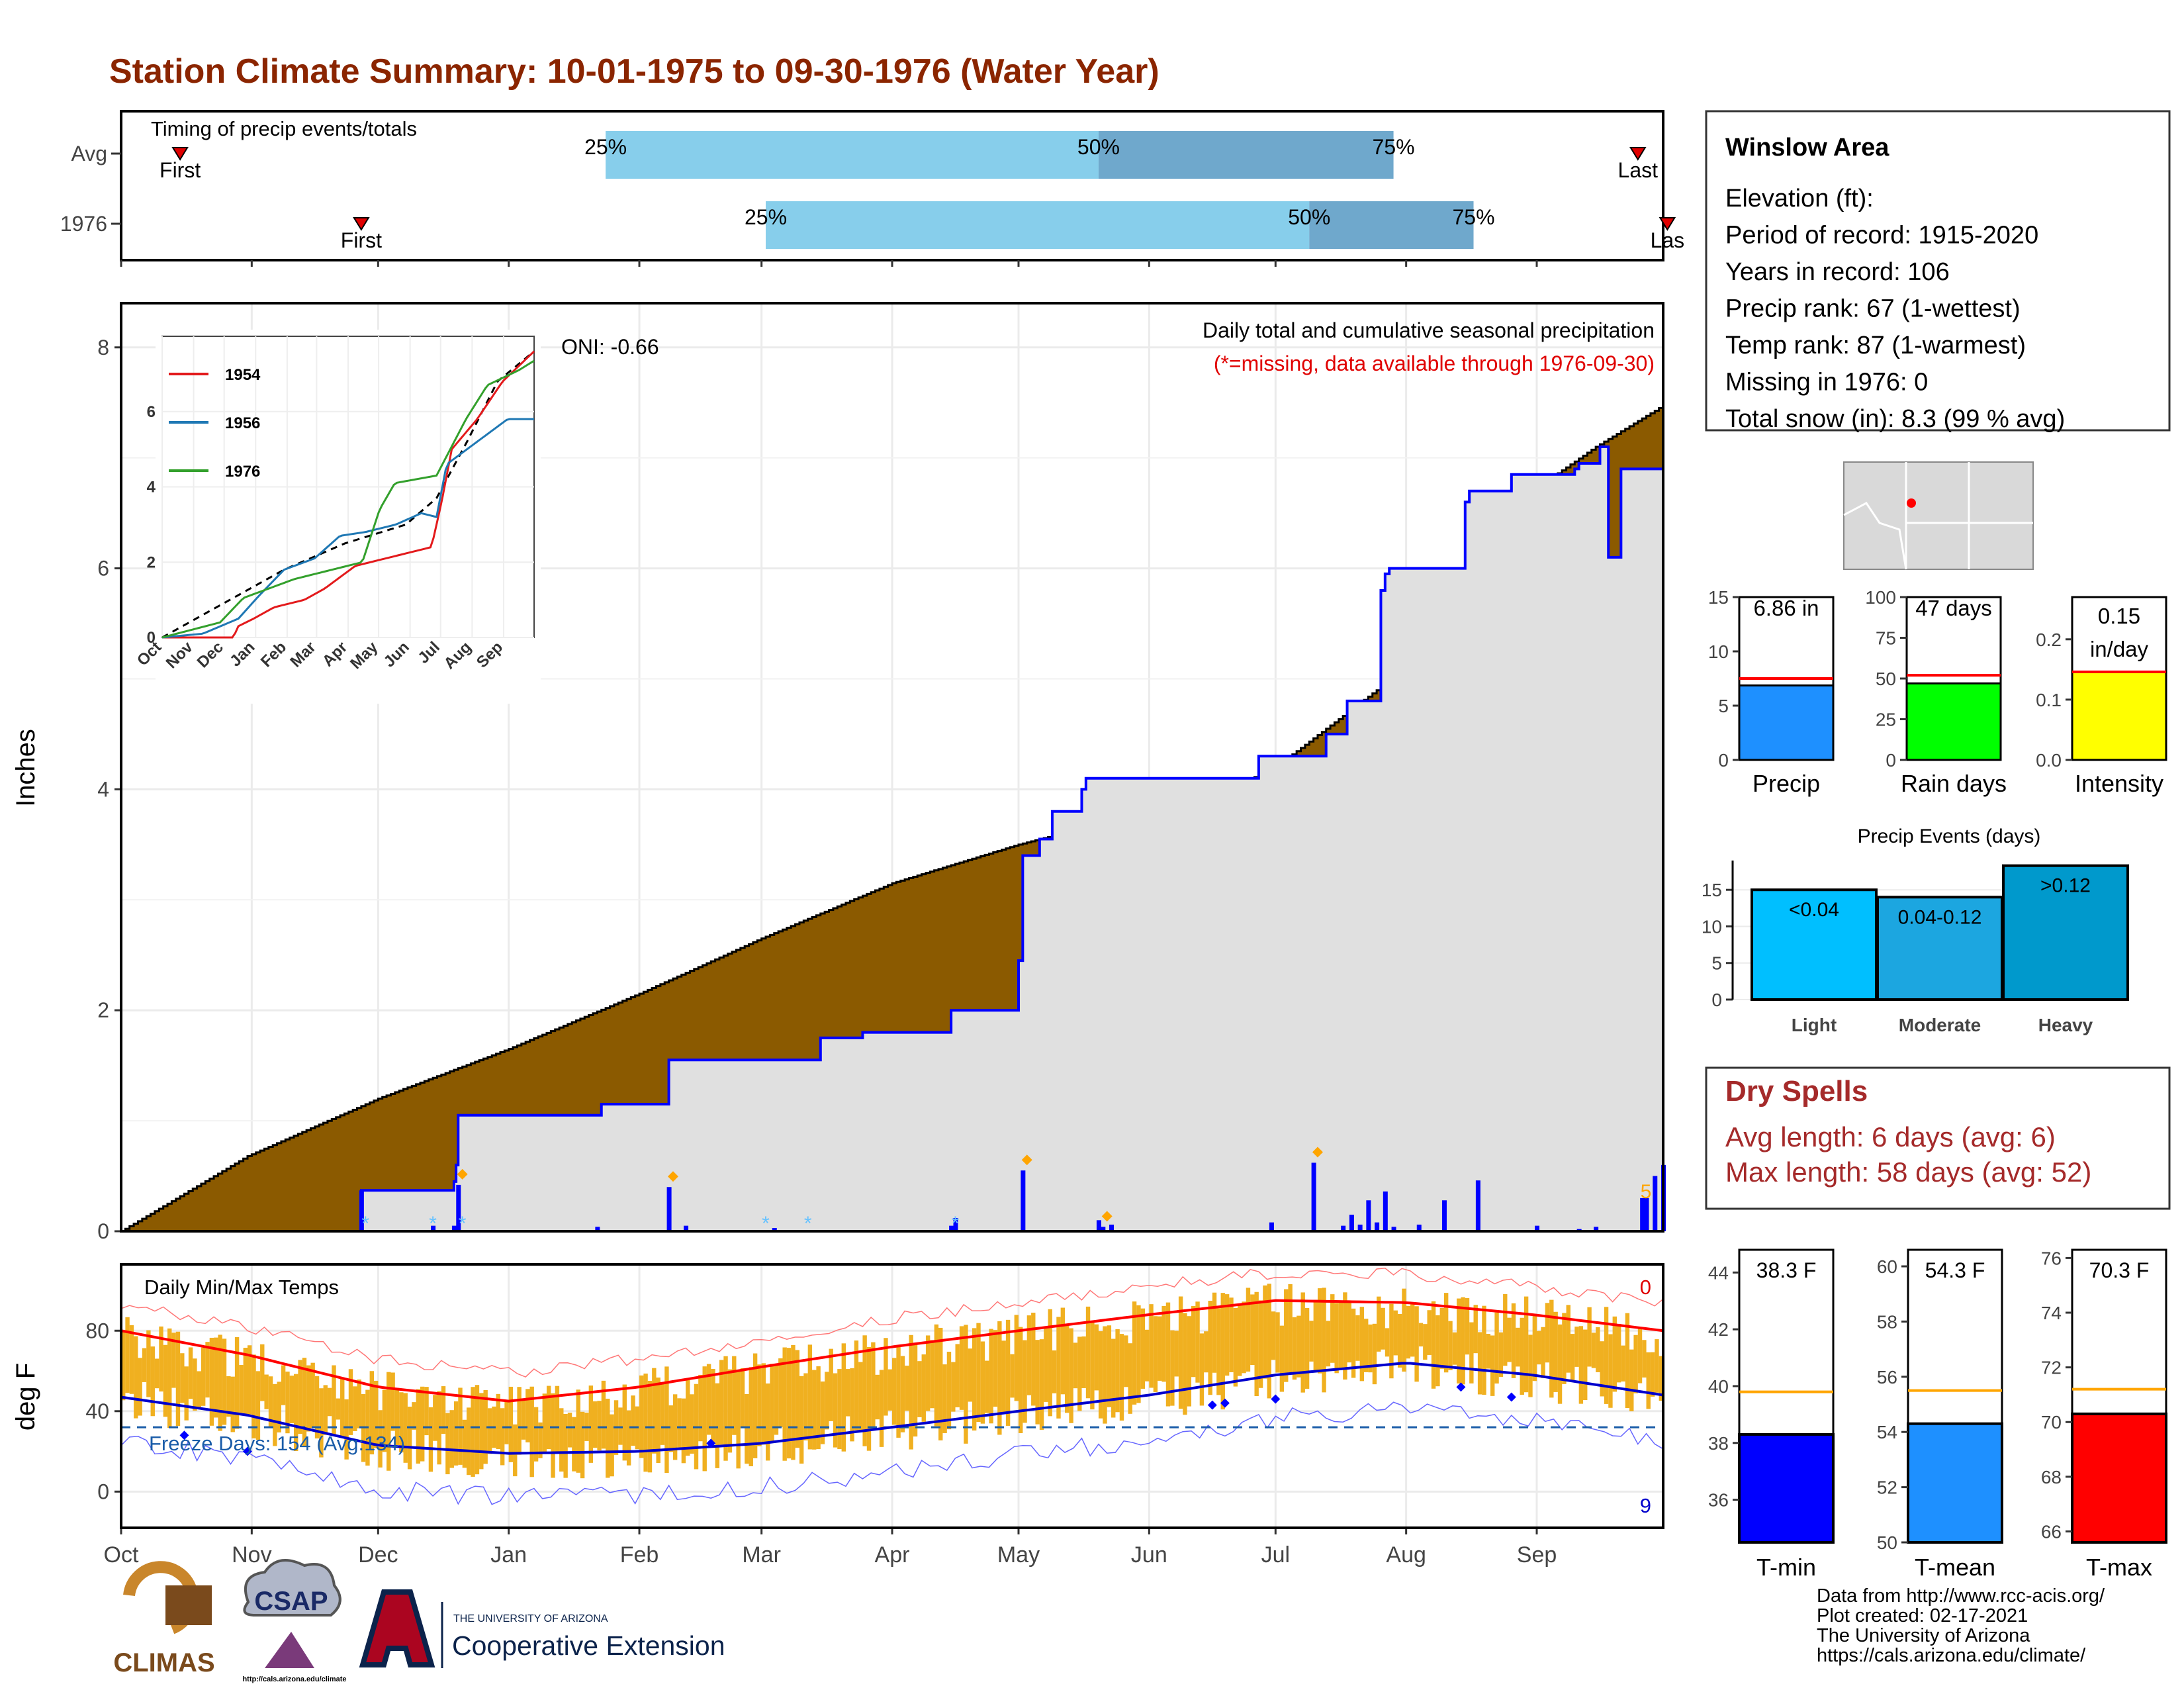  I want to click on timing-first-marker, so click(361, 224).